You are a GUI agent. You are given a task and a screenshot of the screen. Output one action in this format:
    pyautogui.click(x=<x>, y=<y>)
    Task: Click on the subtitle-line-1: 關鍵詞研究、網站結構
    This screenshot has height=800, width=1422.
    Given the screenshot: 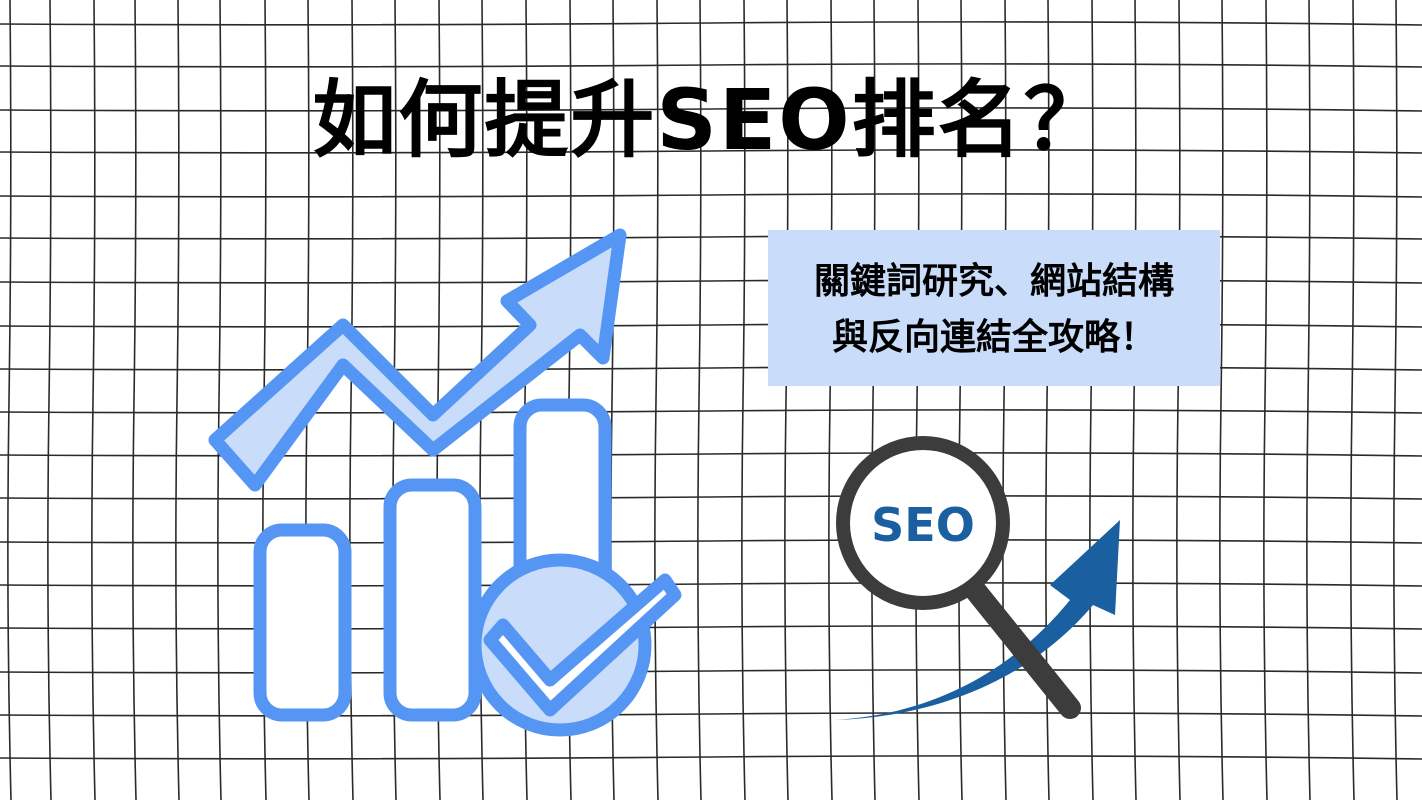 What is the action you would take?
    pyautogui.click(x=993, y=281)
    